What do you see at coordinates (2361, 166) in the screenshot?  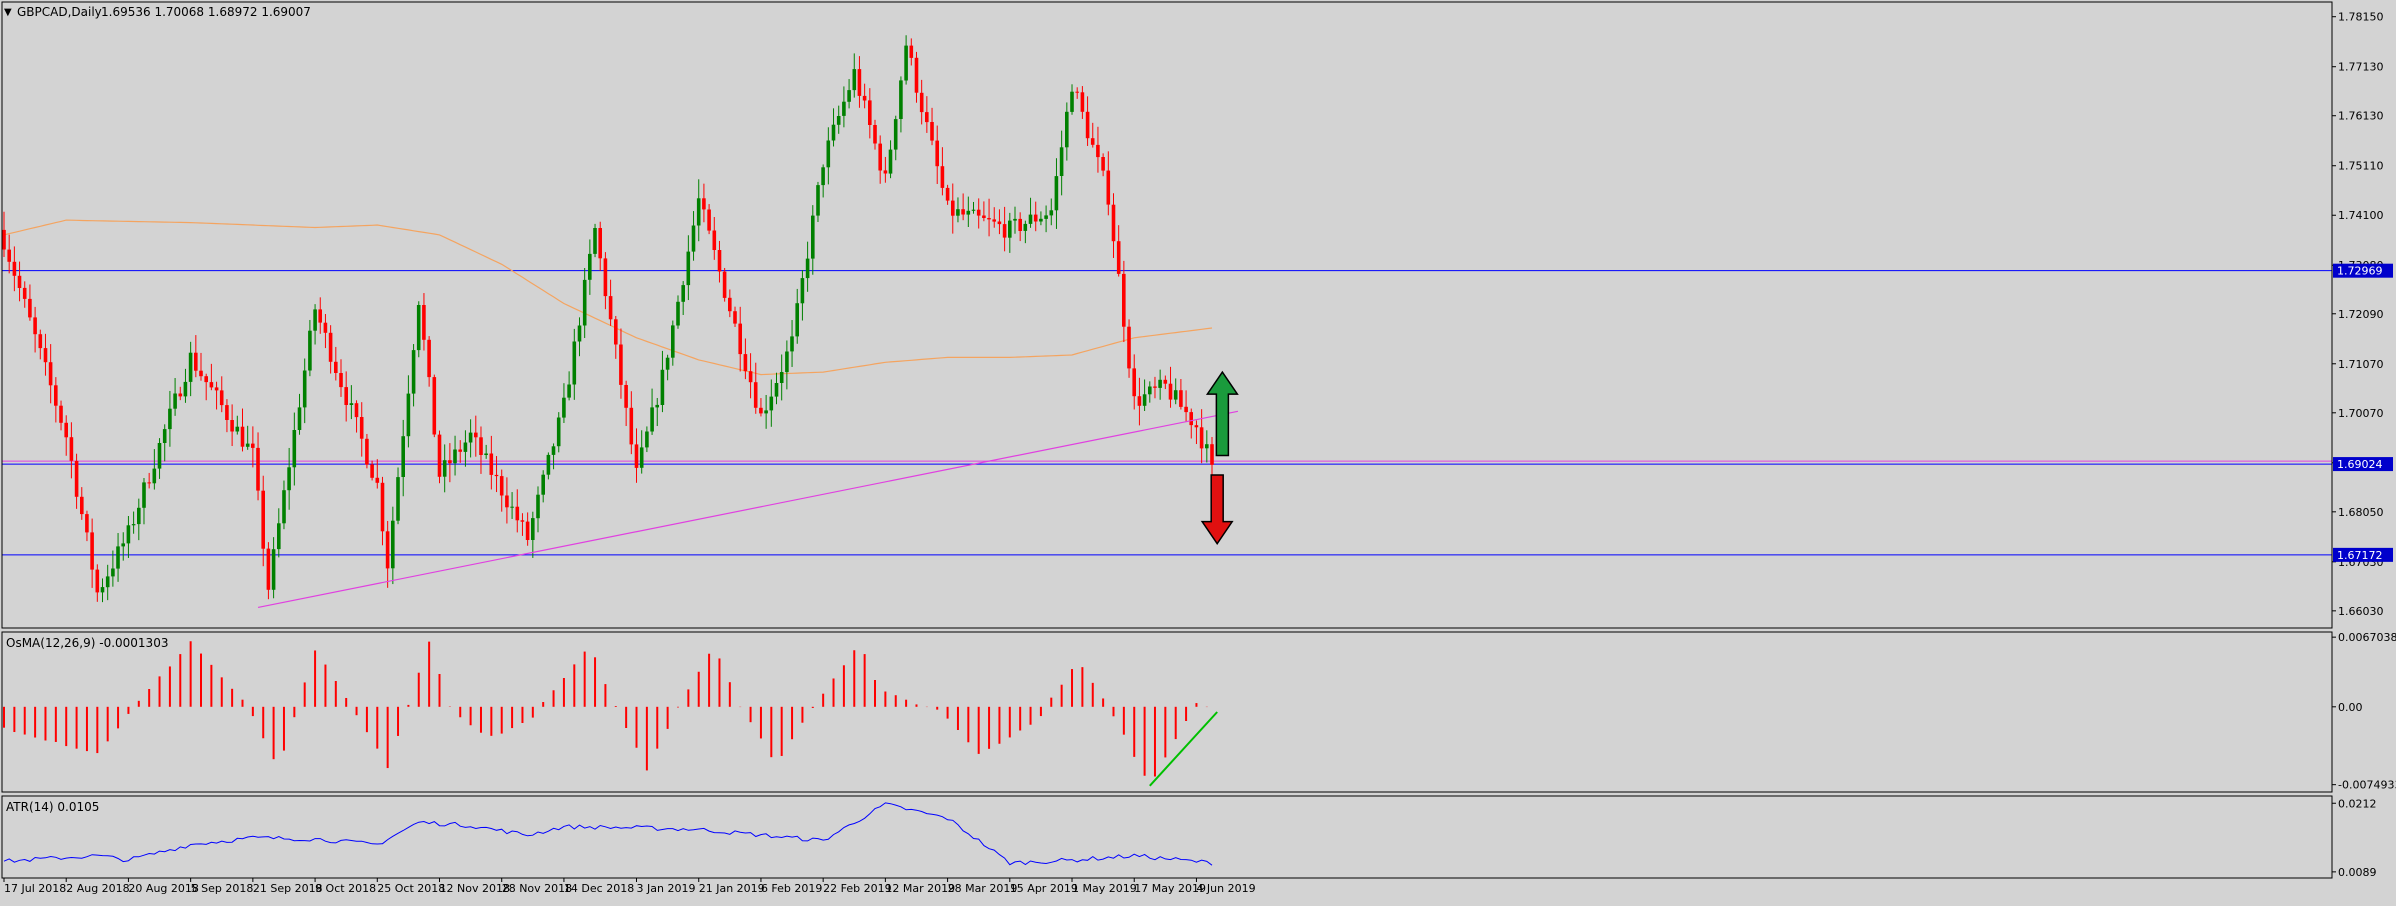 I see `price-axis-tick-label: 1.75110` at bounding box center [2361, 166].